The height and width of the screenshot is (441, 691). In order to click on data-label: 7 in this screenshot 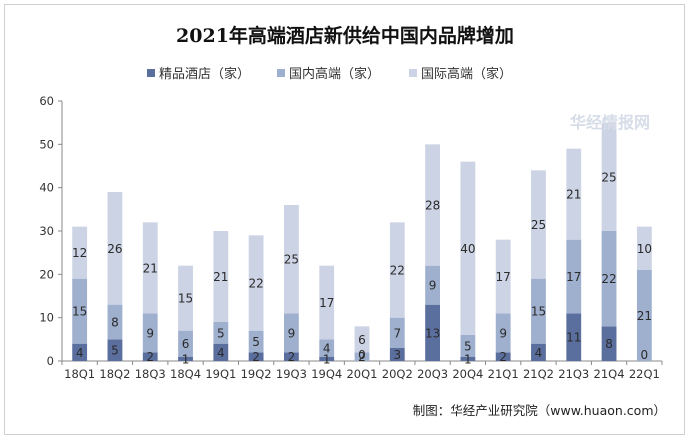, I will do `click(397, 333)`.